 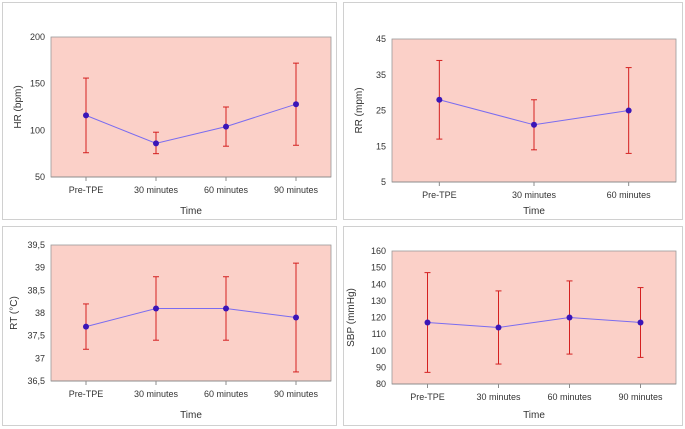 What do you see at coordinates (381, 146) in the screenshot?
I see `rr-y-tick-label: 15` at bounding box center [381, 146].